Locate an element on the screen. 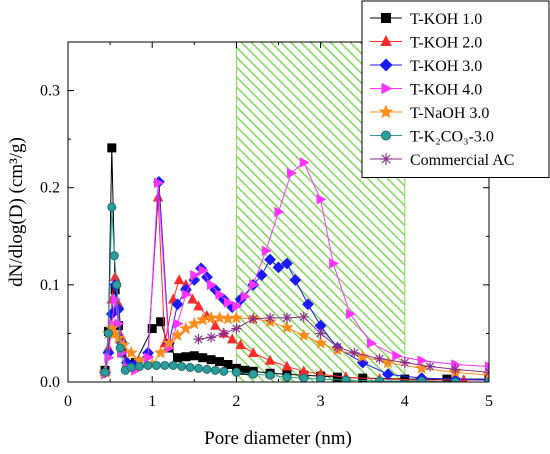 The height and width of the screenshot is (454, 550). legend-item: T-KOH 3.0 is located at coordinates (426, 66).